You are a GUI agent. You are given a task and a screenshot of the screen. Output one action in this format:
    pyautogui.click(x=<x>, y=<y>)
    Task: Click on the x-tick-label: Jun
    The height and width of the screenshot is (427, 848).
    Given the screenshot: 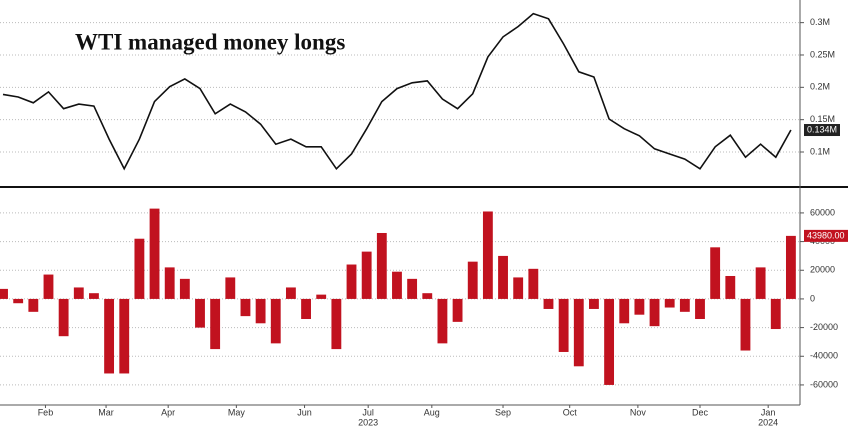 What is the action you would take?
    pyautogui.click(x=304, y=412)
    